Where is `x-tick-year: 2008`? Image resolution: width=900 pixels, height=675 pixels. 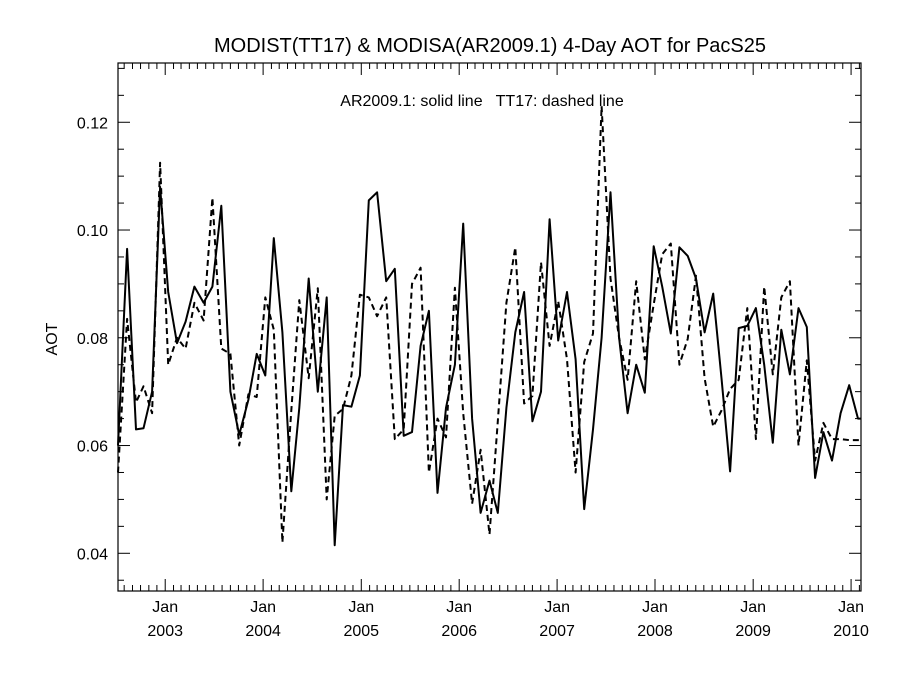 x-tick-year: 2008 is located at coordinates (655, 631).